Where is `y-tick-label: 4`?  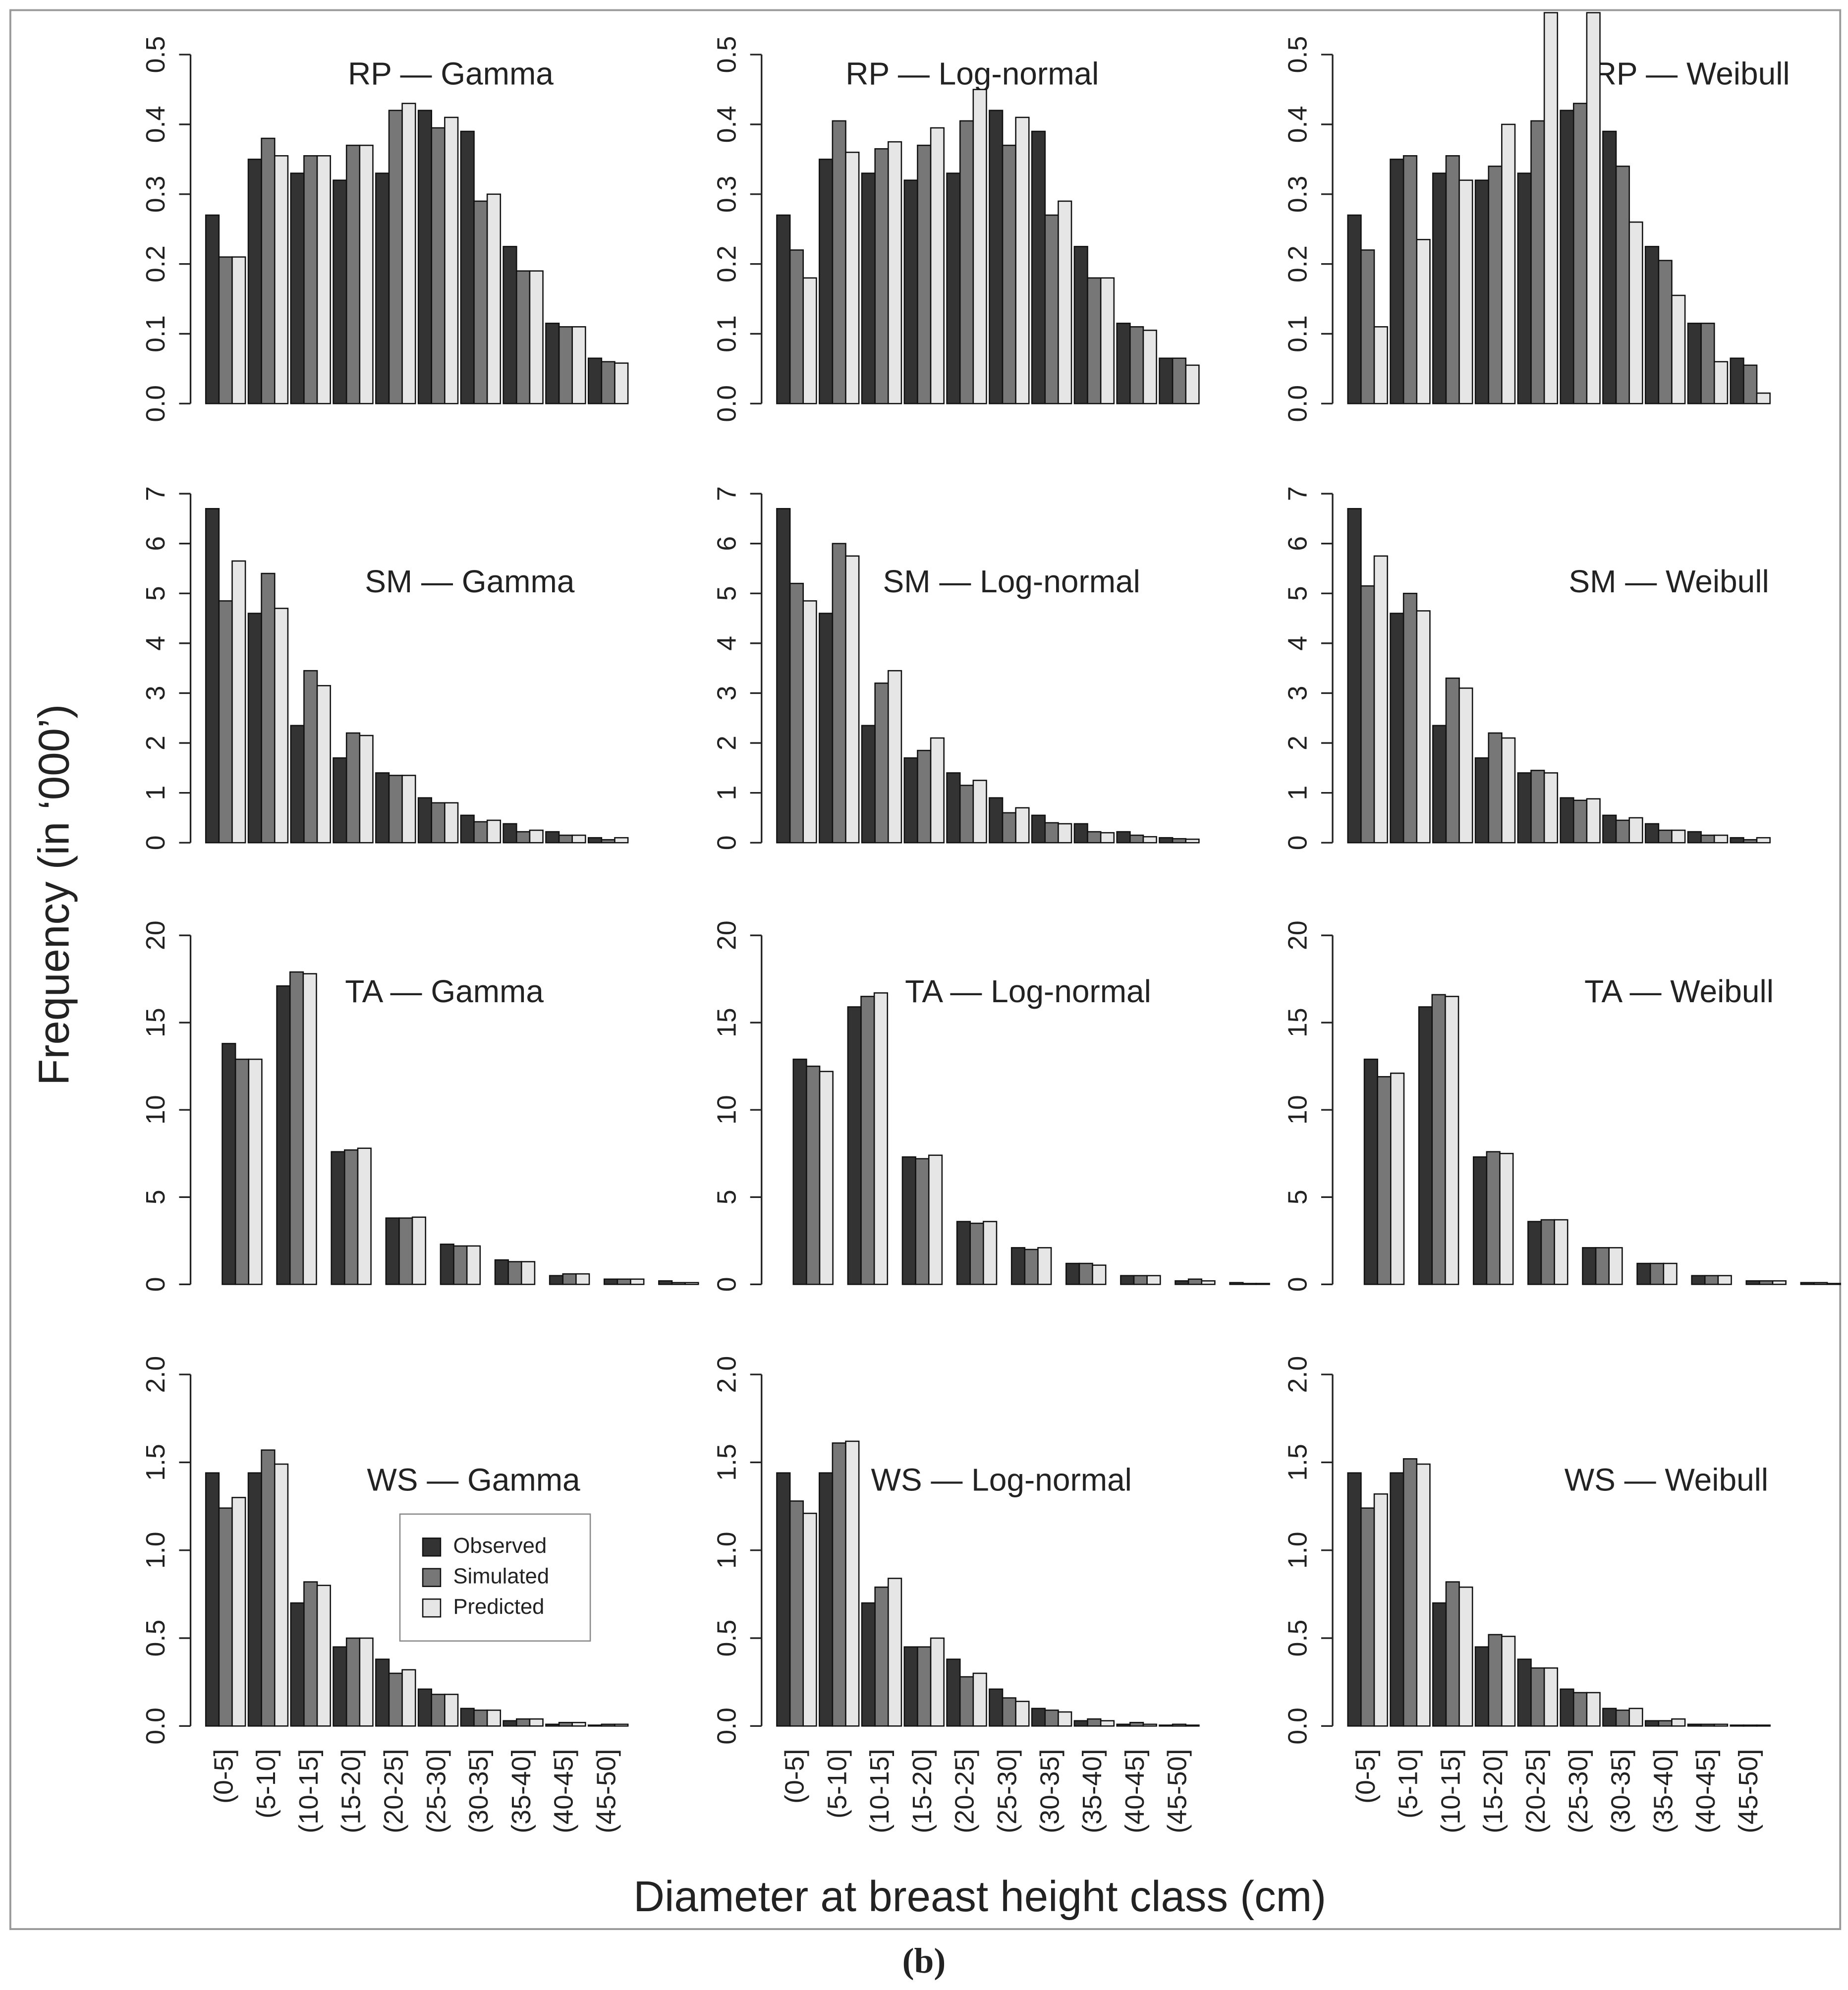 y-tick-label: 4 is located at coordinates (1298, 643).